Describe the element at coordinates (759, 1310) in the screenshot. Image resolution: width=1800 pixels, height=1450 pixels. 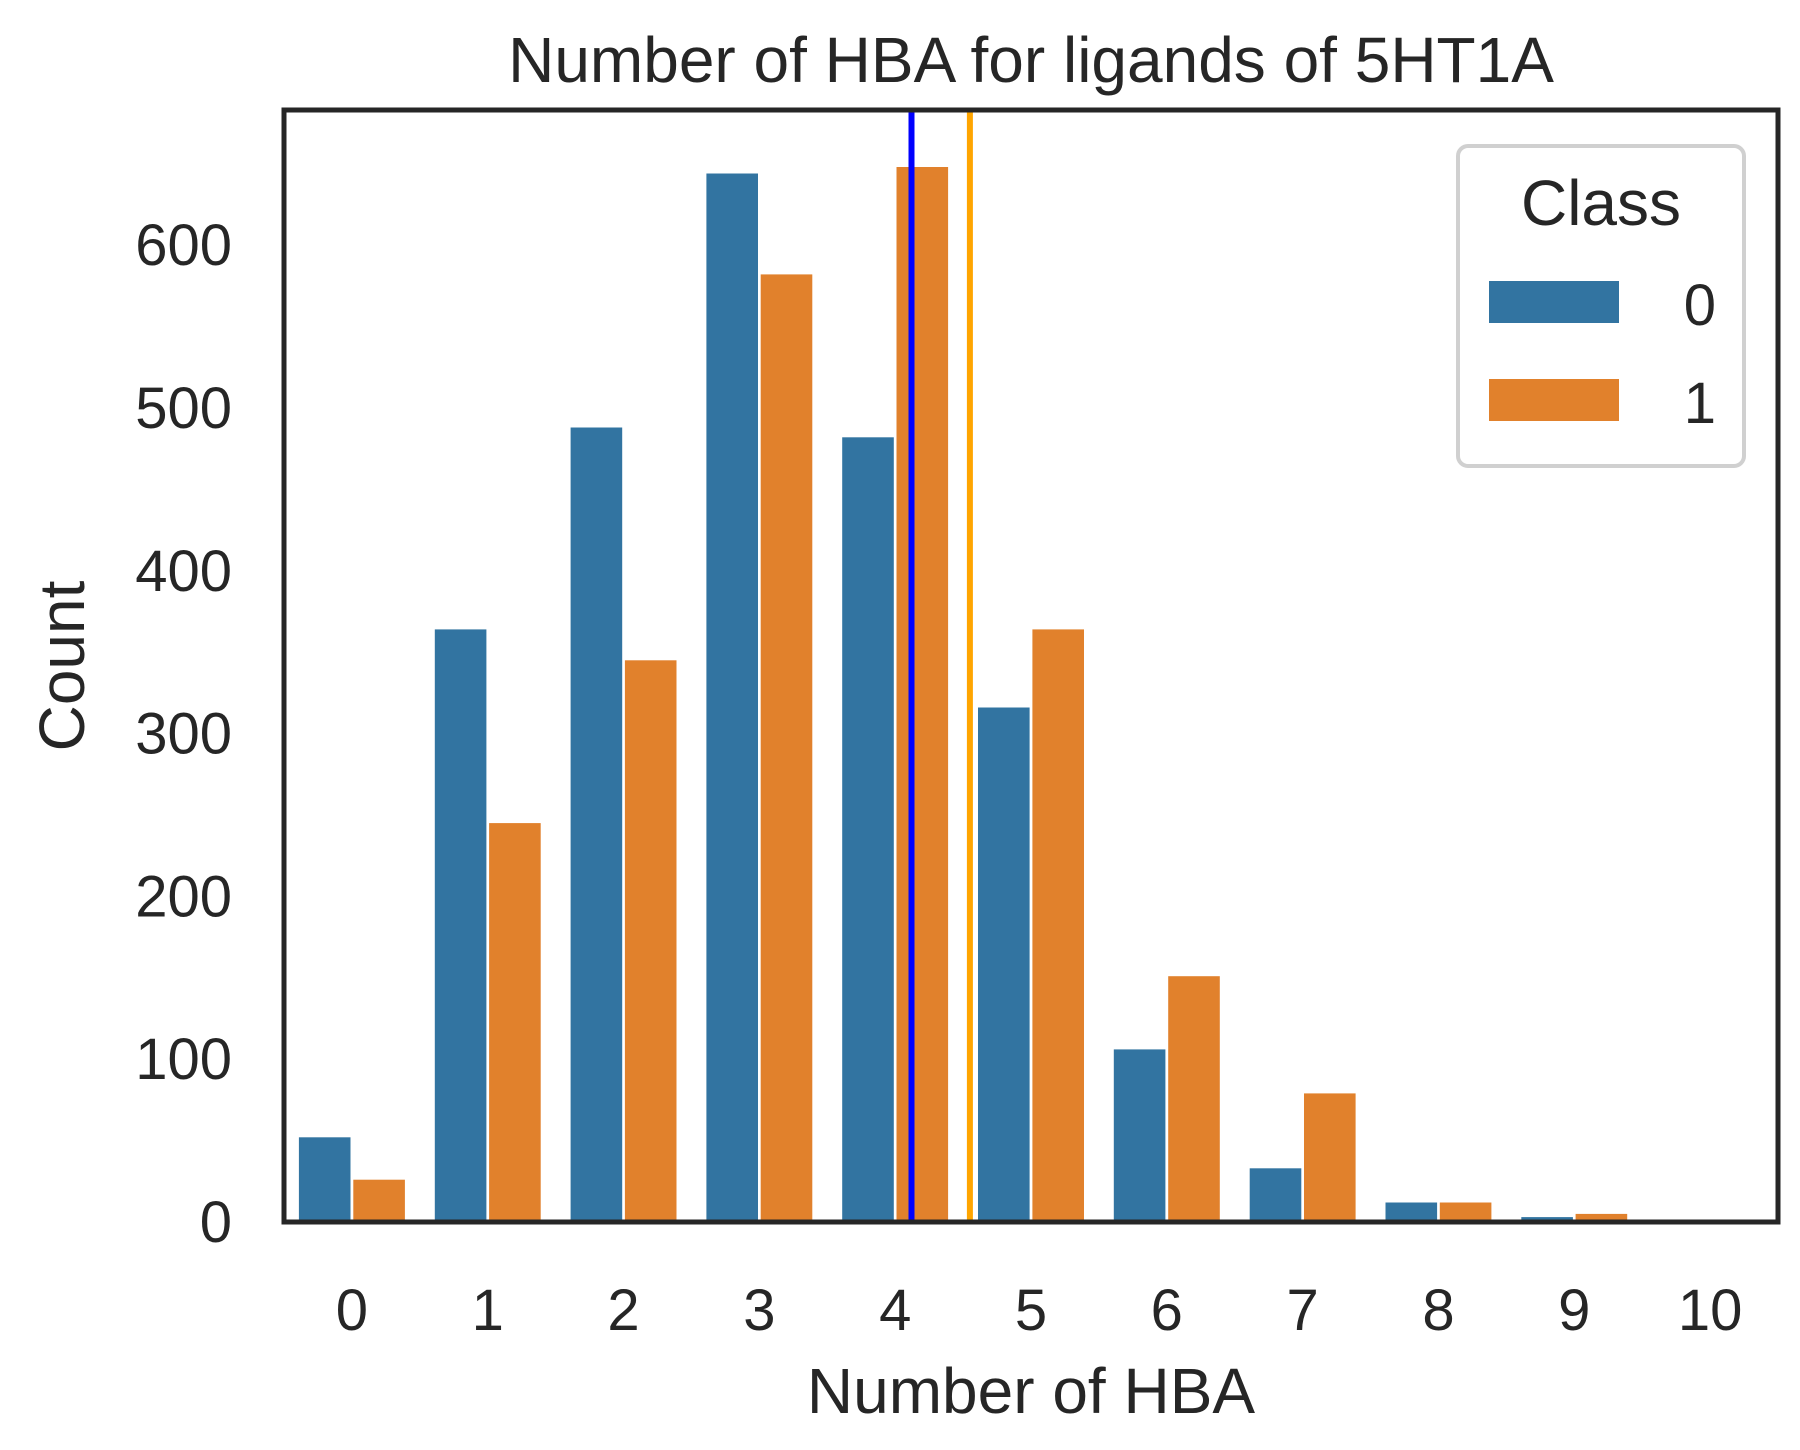
I see `x-tick-label-3: 3` at that location.